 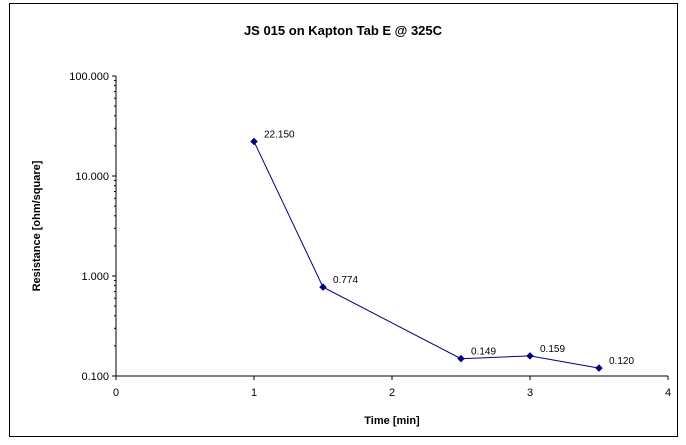 What do you see at coordinates (116, 393) in the screenshot?
I see `x-tick-label: 0` at bounding box center [116, 393].